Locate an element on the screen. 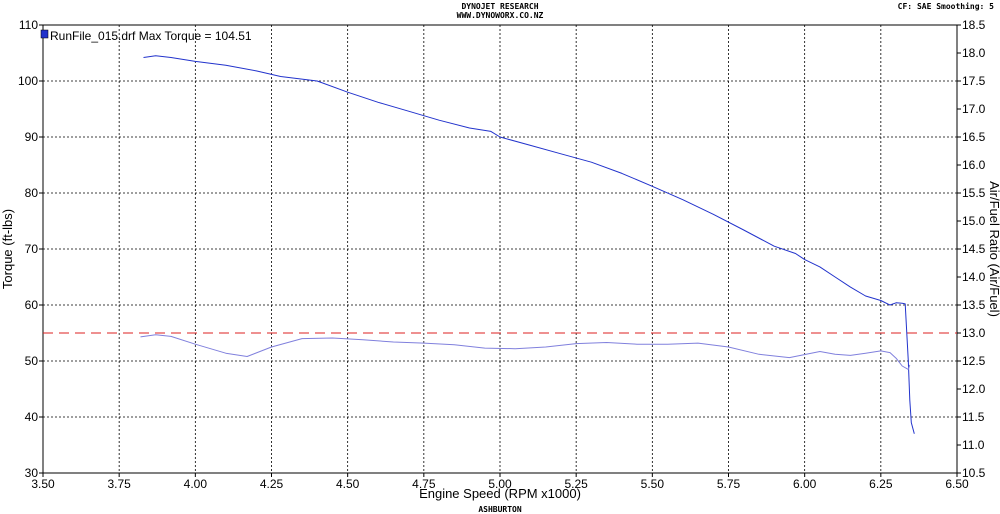 Image resolution: width=1000 pixels, height=514 pixels. y2-tick-label: 16.0 is located at coordinates (974, 165).